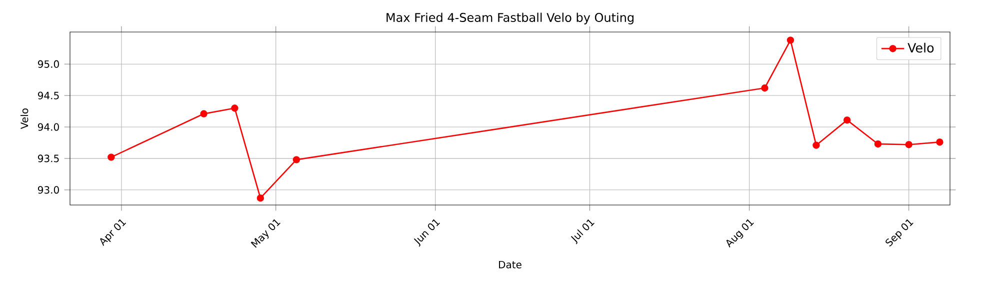 Image resolution: width=989 pixels, height=290 pixels. I want to click on legend-label: Velo, so click(921, 47).